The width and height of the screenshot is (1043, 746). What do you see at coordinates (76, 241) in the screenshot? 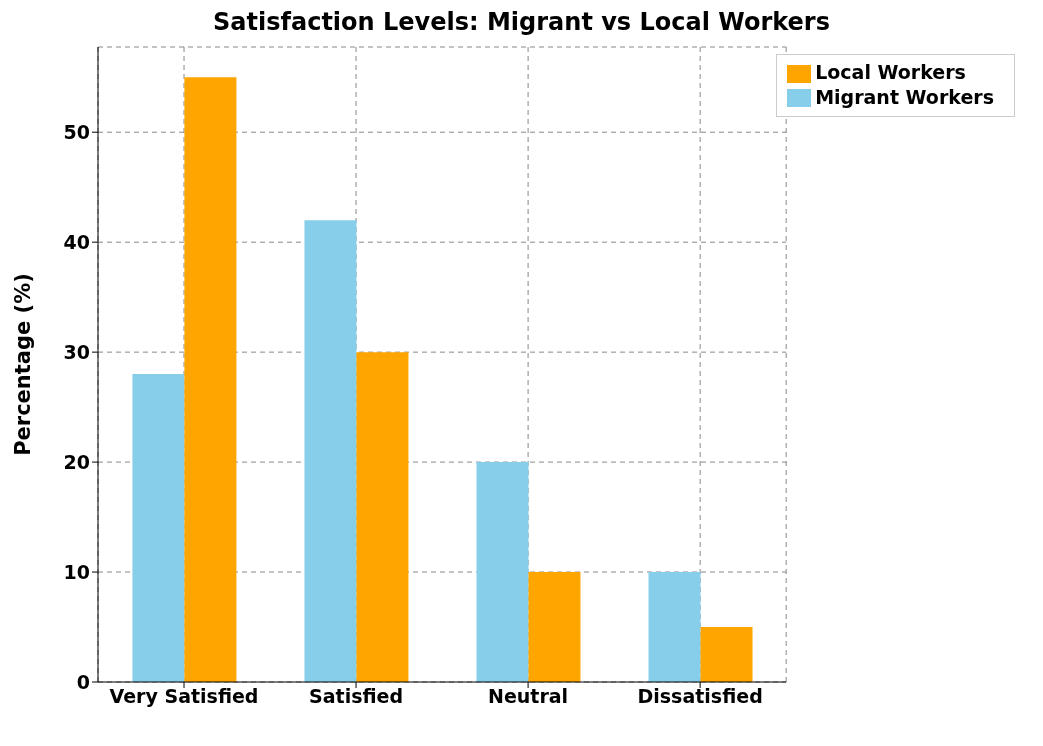
I see `y-tick-label: 40` at bounding box center [76, 241].